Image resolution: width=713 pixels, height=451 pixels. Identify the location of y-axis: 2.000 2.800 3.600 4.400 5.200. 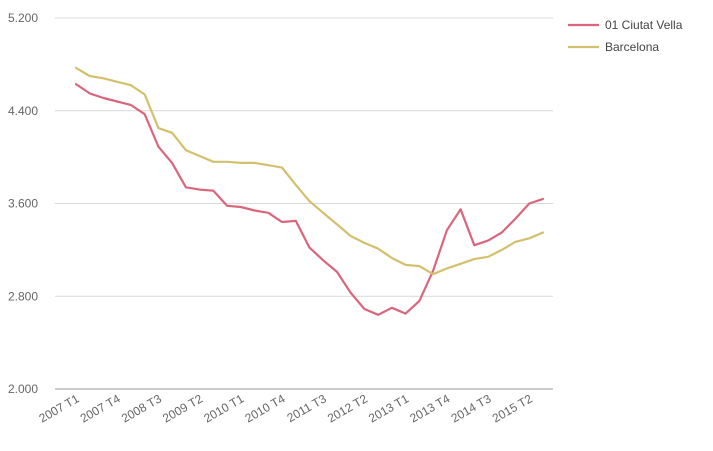
(23, 203).